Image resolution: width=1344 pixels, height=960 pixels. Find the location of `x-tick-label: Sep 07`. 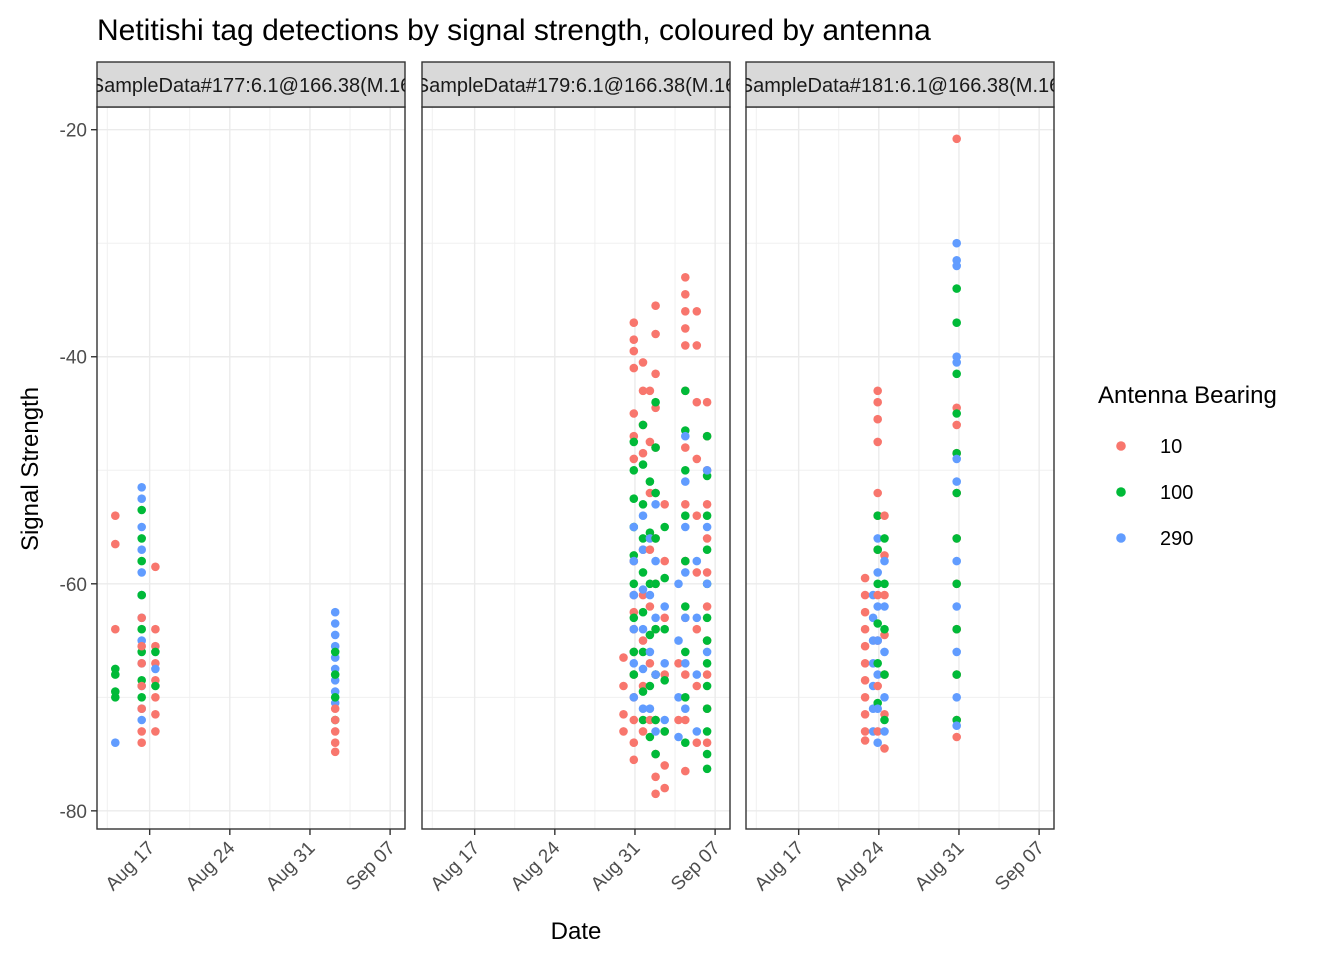

x-tick-label: Sep 07 is located at coordinates (1019, 866).